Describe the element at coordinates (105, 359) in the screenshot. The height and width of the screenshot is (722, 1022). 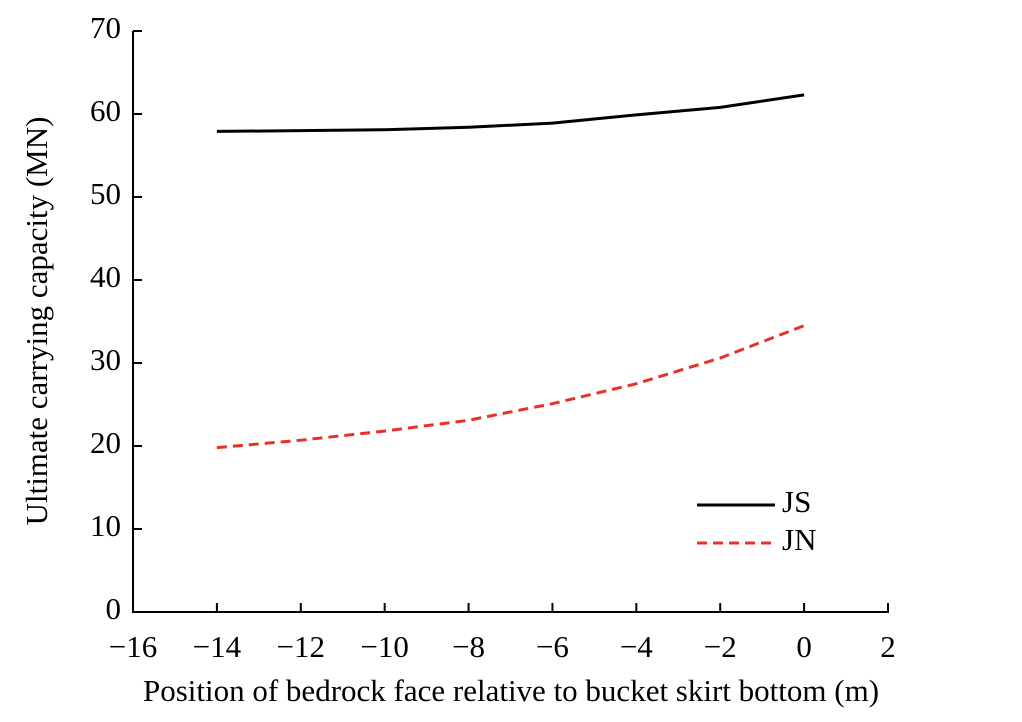
I see `y-tick-label: 30` at that location.